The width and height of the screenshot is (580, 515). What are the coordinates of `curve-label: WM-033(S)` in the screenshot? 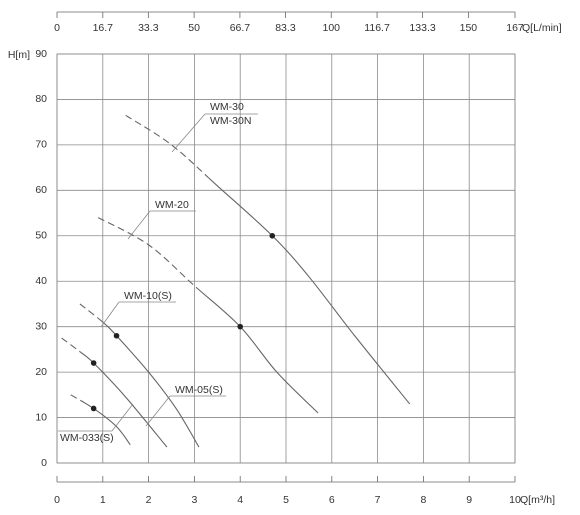 It's located at (87, 438).